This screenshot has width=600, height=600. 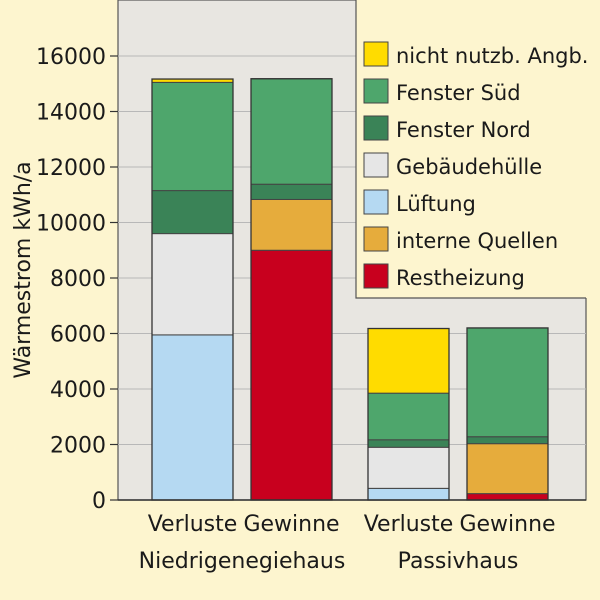 I want to click on group-labels: Niedrigenegiehaus Passivhaus, so click(x=329, y=561).